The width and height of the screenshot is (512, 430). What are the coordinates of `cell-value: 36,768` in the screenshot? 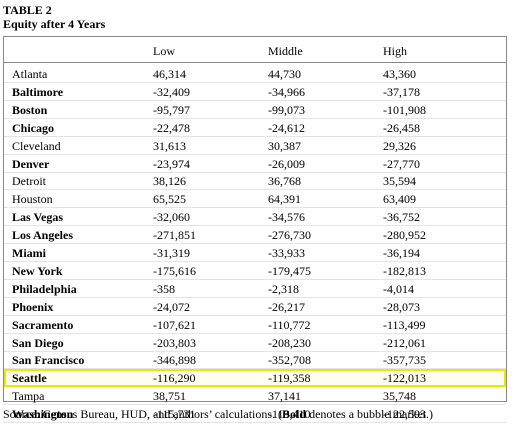 It's located at (284, 181).